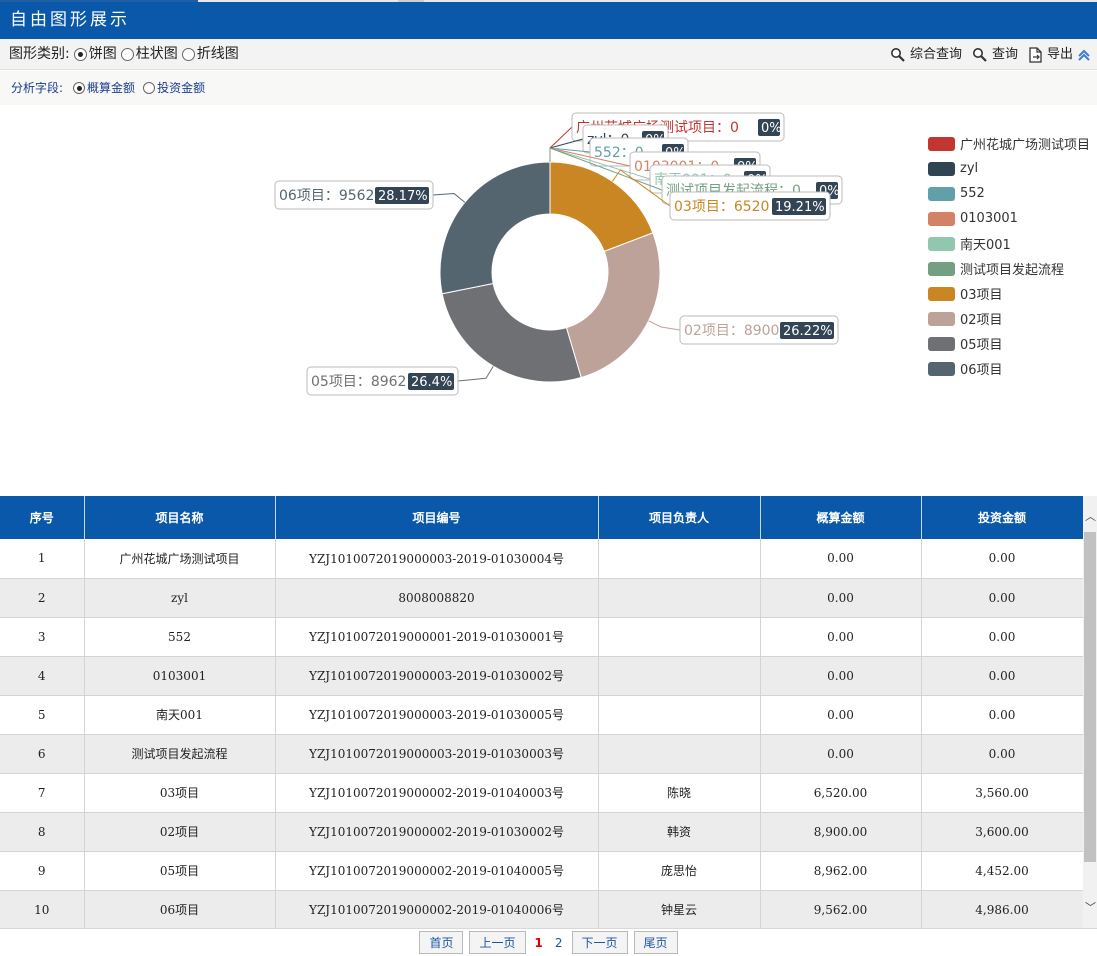 The height and width of the screenshot is (956, 1097). What do you see at coordinates (127, 54) in the screenshot?
I see `radio-bar` at bounding box center [127, 54].